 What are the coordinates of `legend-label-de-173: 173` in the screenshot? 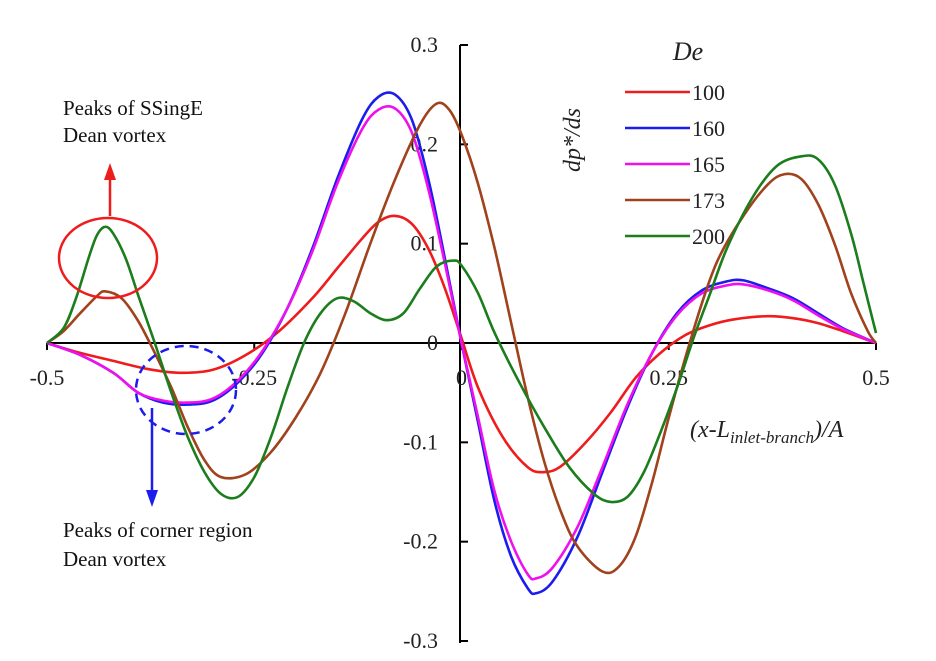 It's located at (708, 200).